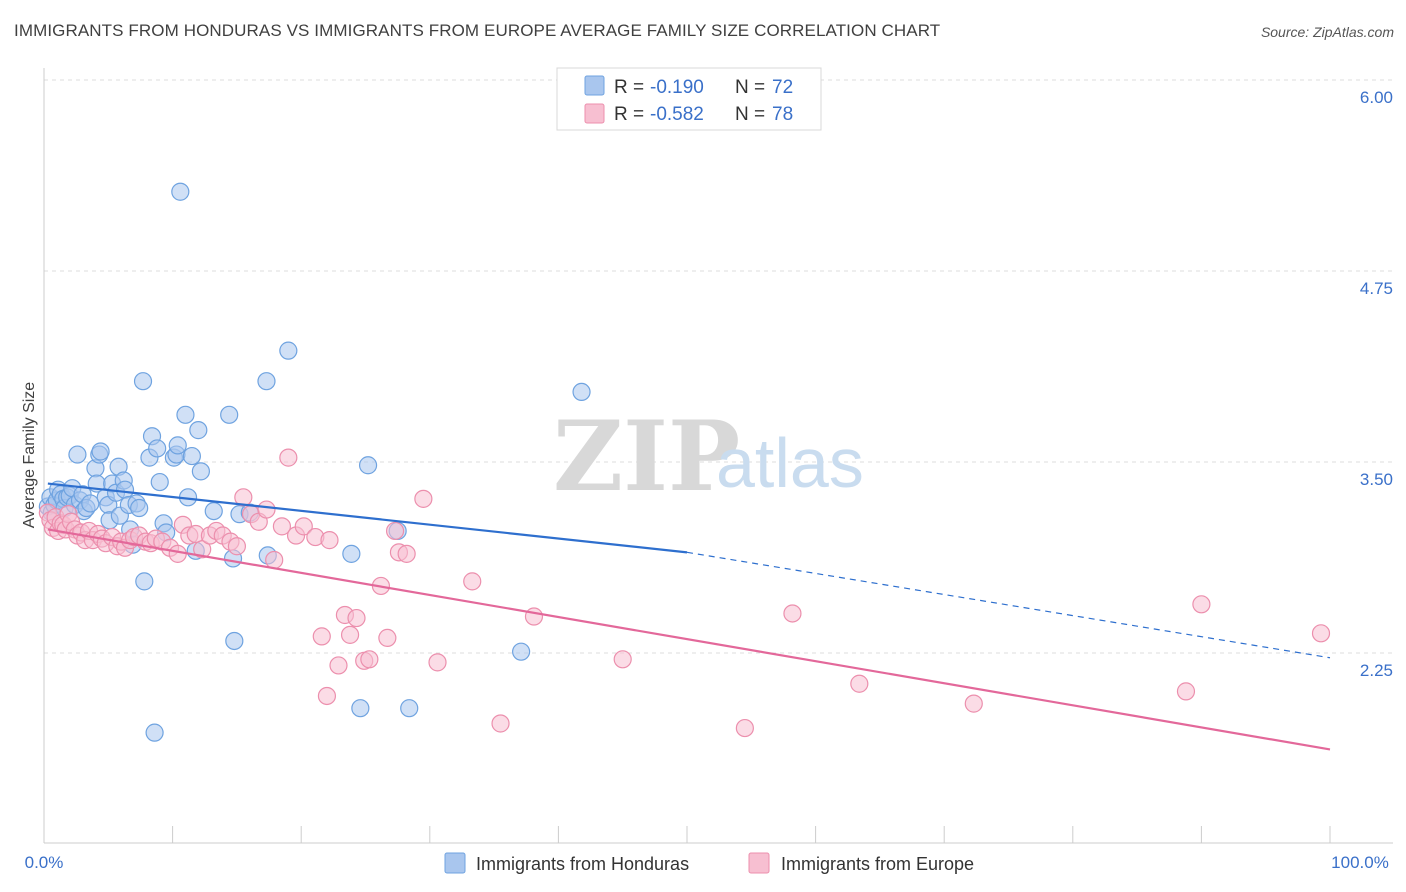  What do you see at coordinates (582, 864) in the screenshot?
I see `bottom-legend-label-honduras: Immigrants from Honduras` at bounding box center [582, 864].